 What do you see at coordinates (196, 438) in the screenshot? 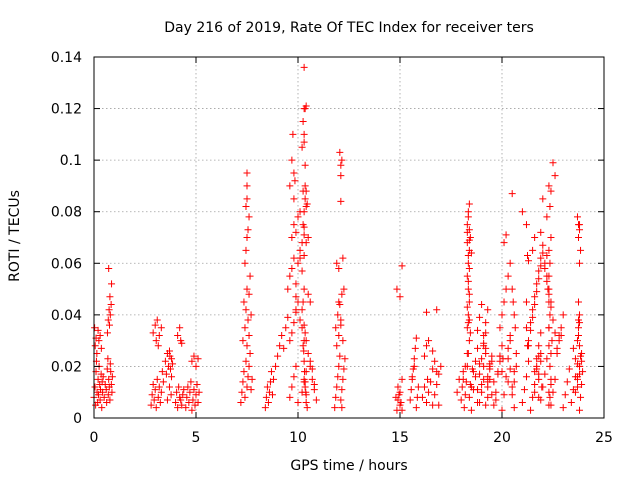
I see `x-tick-label: 5` at bounding box center [196, 438].